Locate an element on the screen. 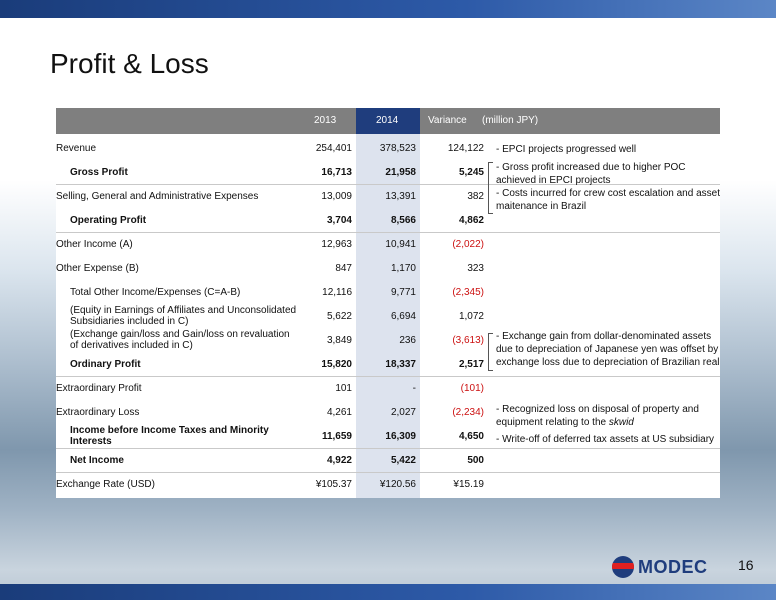 The width and height of the screenshot is (776, 600). header-variance: Variance is located at coordinates (447, 120).